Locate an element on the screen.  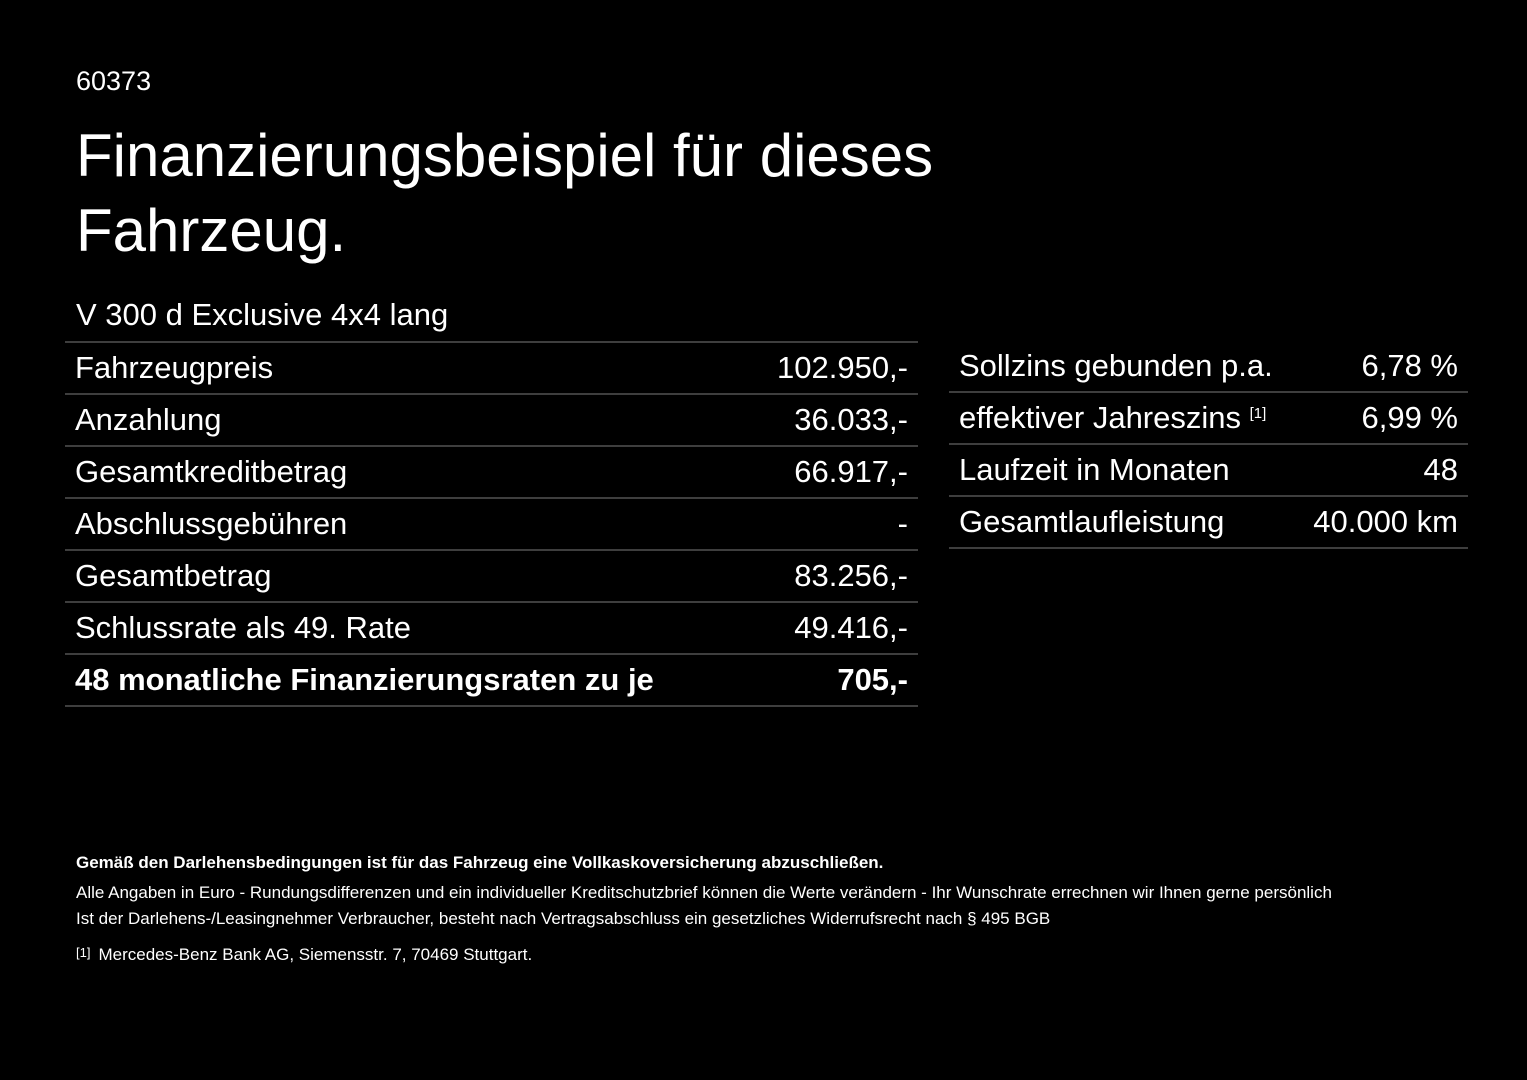
row-value: 705,- is located at coordinates (832, 680).